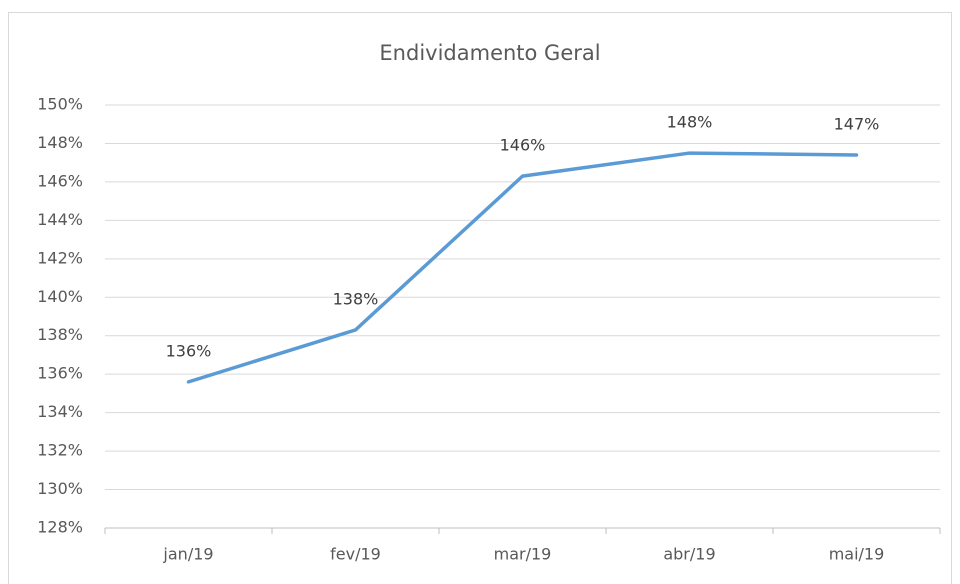 The height and width of the screenshot is (584, 960). What do you see at coordinates (187, 554) in the screenshot?
I see `x-tick-label: jan/19` at bounding box center [187, 554].